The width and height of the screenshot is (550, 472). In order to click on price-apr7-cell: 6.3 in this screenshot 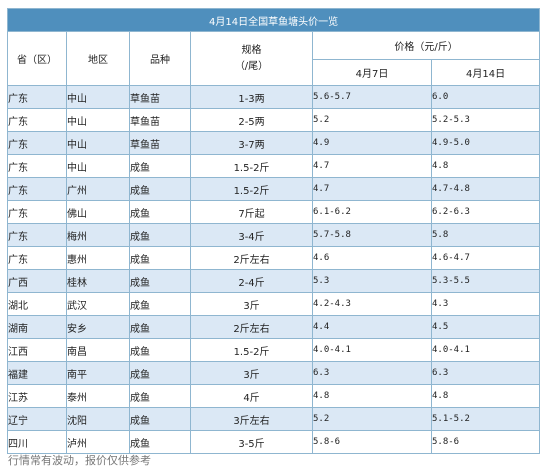, I will do `click(372, 373)`.